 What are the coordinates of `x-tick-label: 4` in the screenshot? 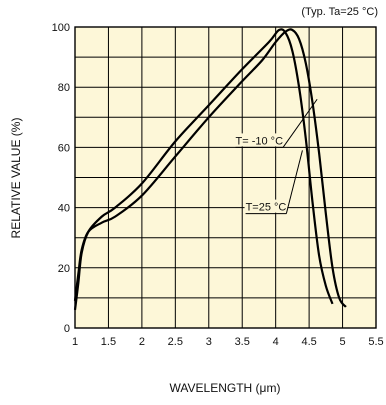 It's located at (276, 342).